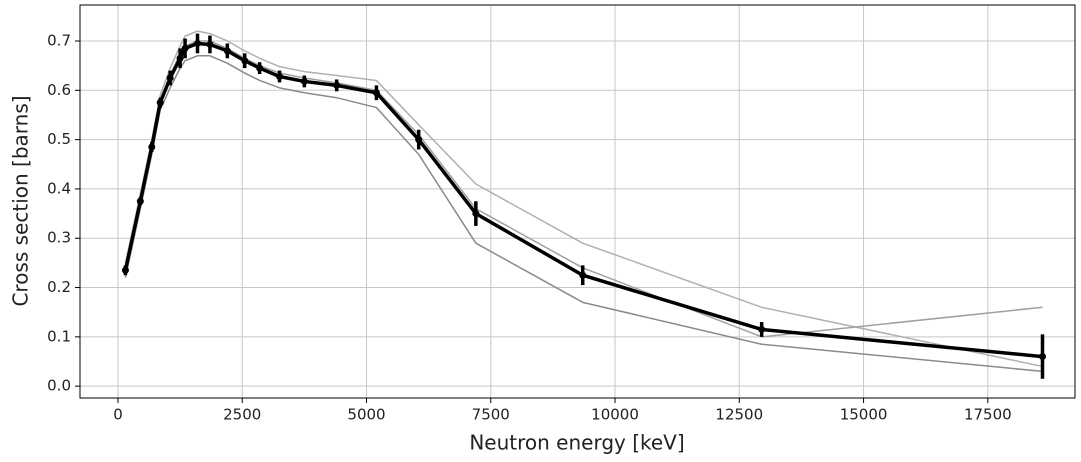  What do you see at coordinates (59, 188) in the screenshot?
I see `y-tick-label: 0.4` at bounding box center [59, 188].